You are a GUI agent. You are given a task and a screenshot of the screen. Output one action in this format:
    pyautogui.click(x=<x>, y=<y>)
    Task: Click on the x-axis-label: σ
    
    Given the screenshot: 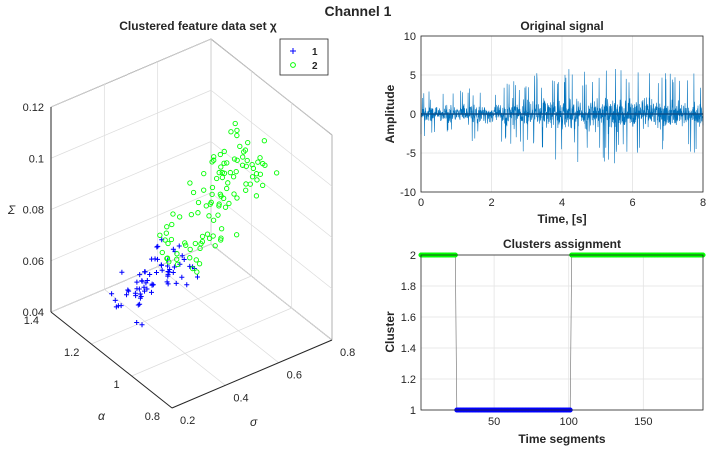 What is the action you would take?
    pyautogui.click(x=254, y=422)
    